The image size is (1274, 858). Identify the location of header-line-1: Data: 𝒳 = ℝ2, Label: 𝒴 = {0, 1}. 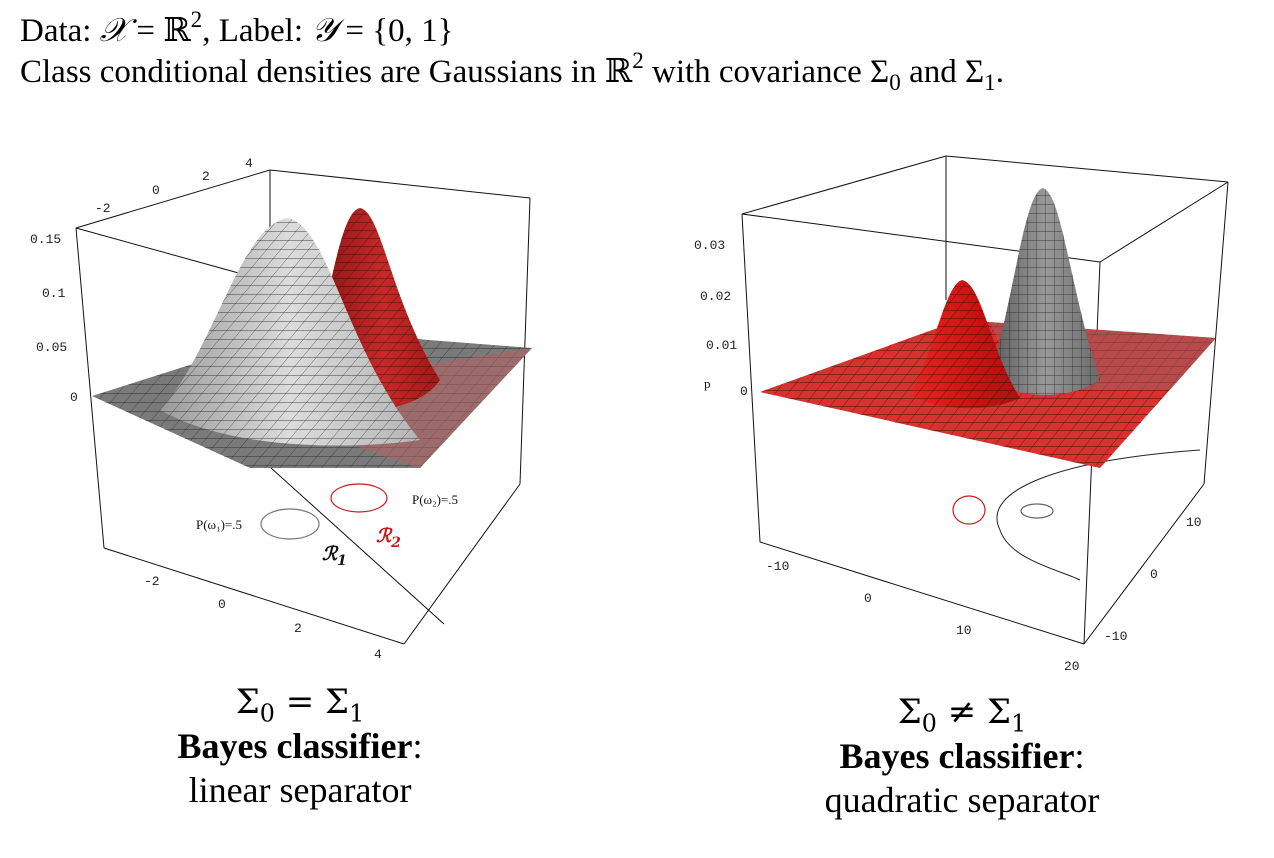
(512, 29).